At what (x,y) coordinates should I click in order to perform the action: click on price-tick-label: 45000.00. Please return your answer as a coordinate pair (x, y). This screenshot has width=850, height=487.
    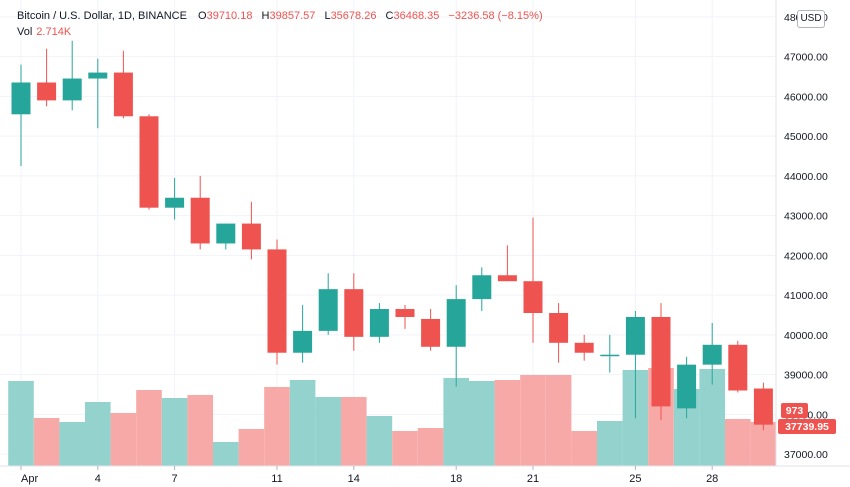
    Looking at the image, I should click on (806, 137).